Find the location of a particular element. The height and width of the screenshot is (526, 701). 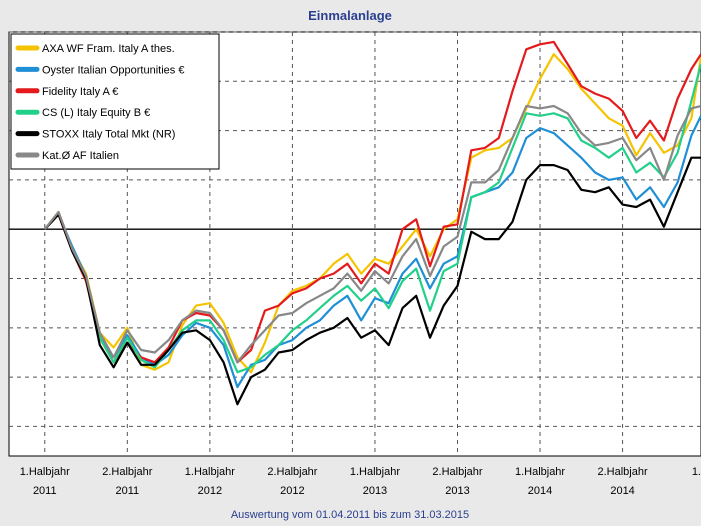

x-tick-label: 1. is located at coordinates (696, 472).